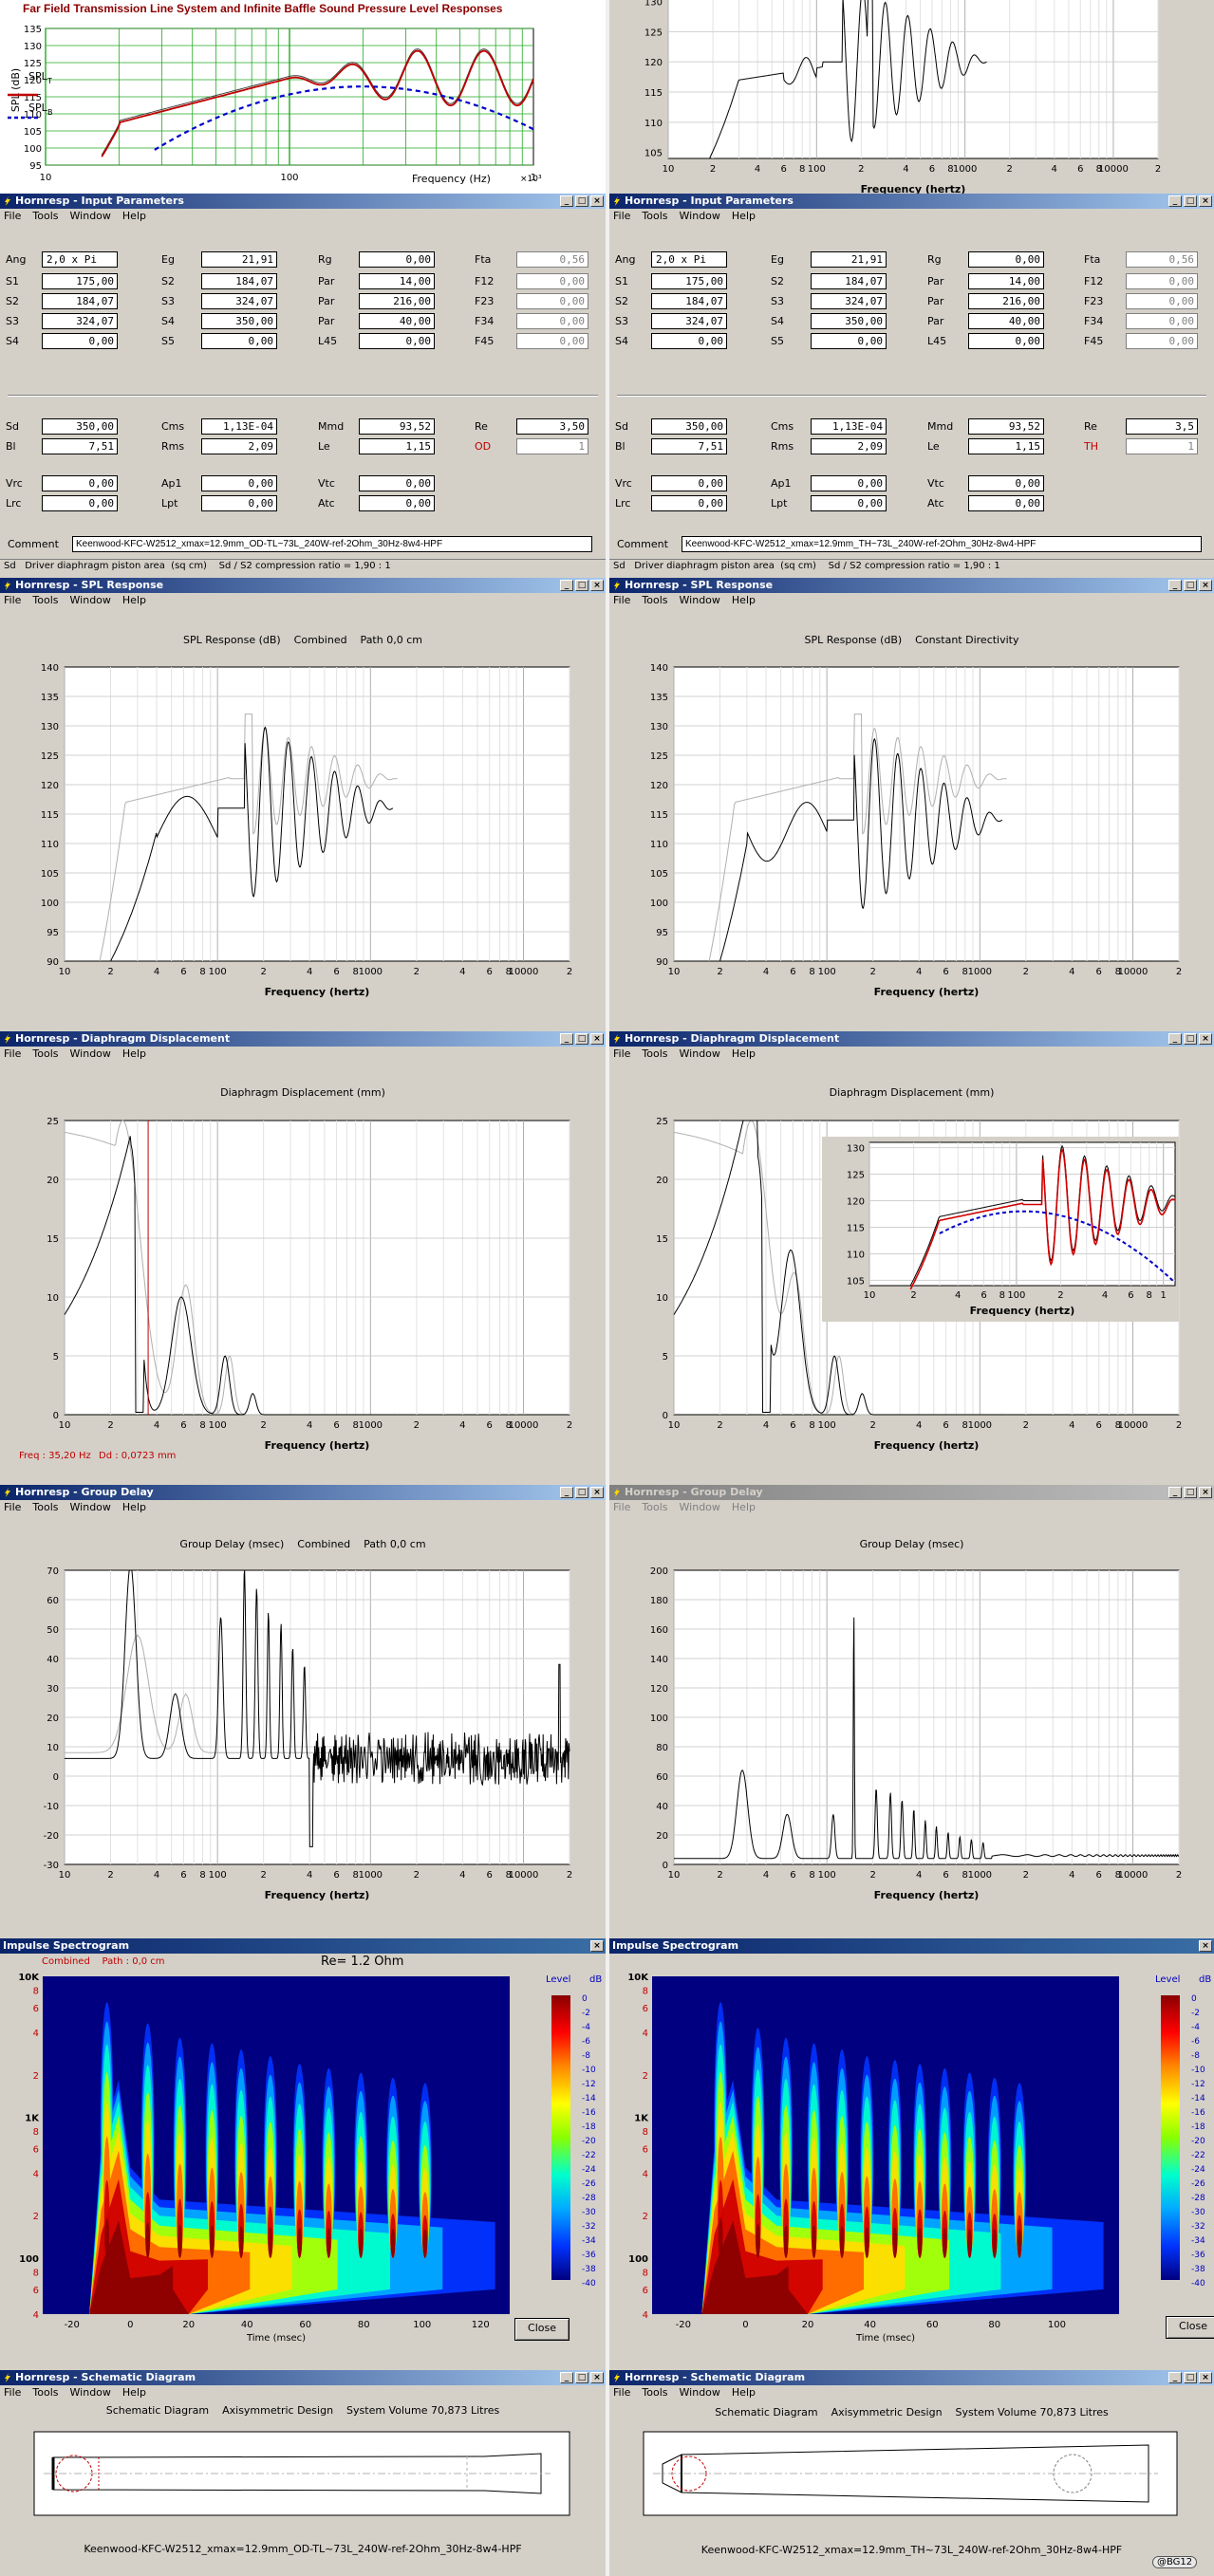  I want to click on close-button: Close, so click(1190, 2327).